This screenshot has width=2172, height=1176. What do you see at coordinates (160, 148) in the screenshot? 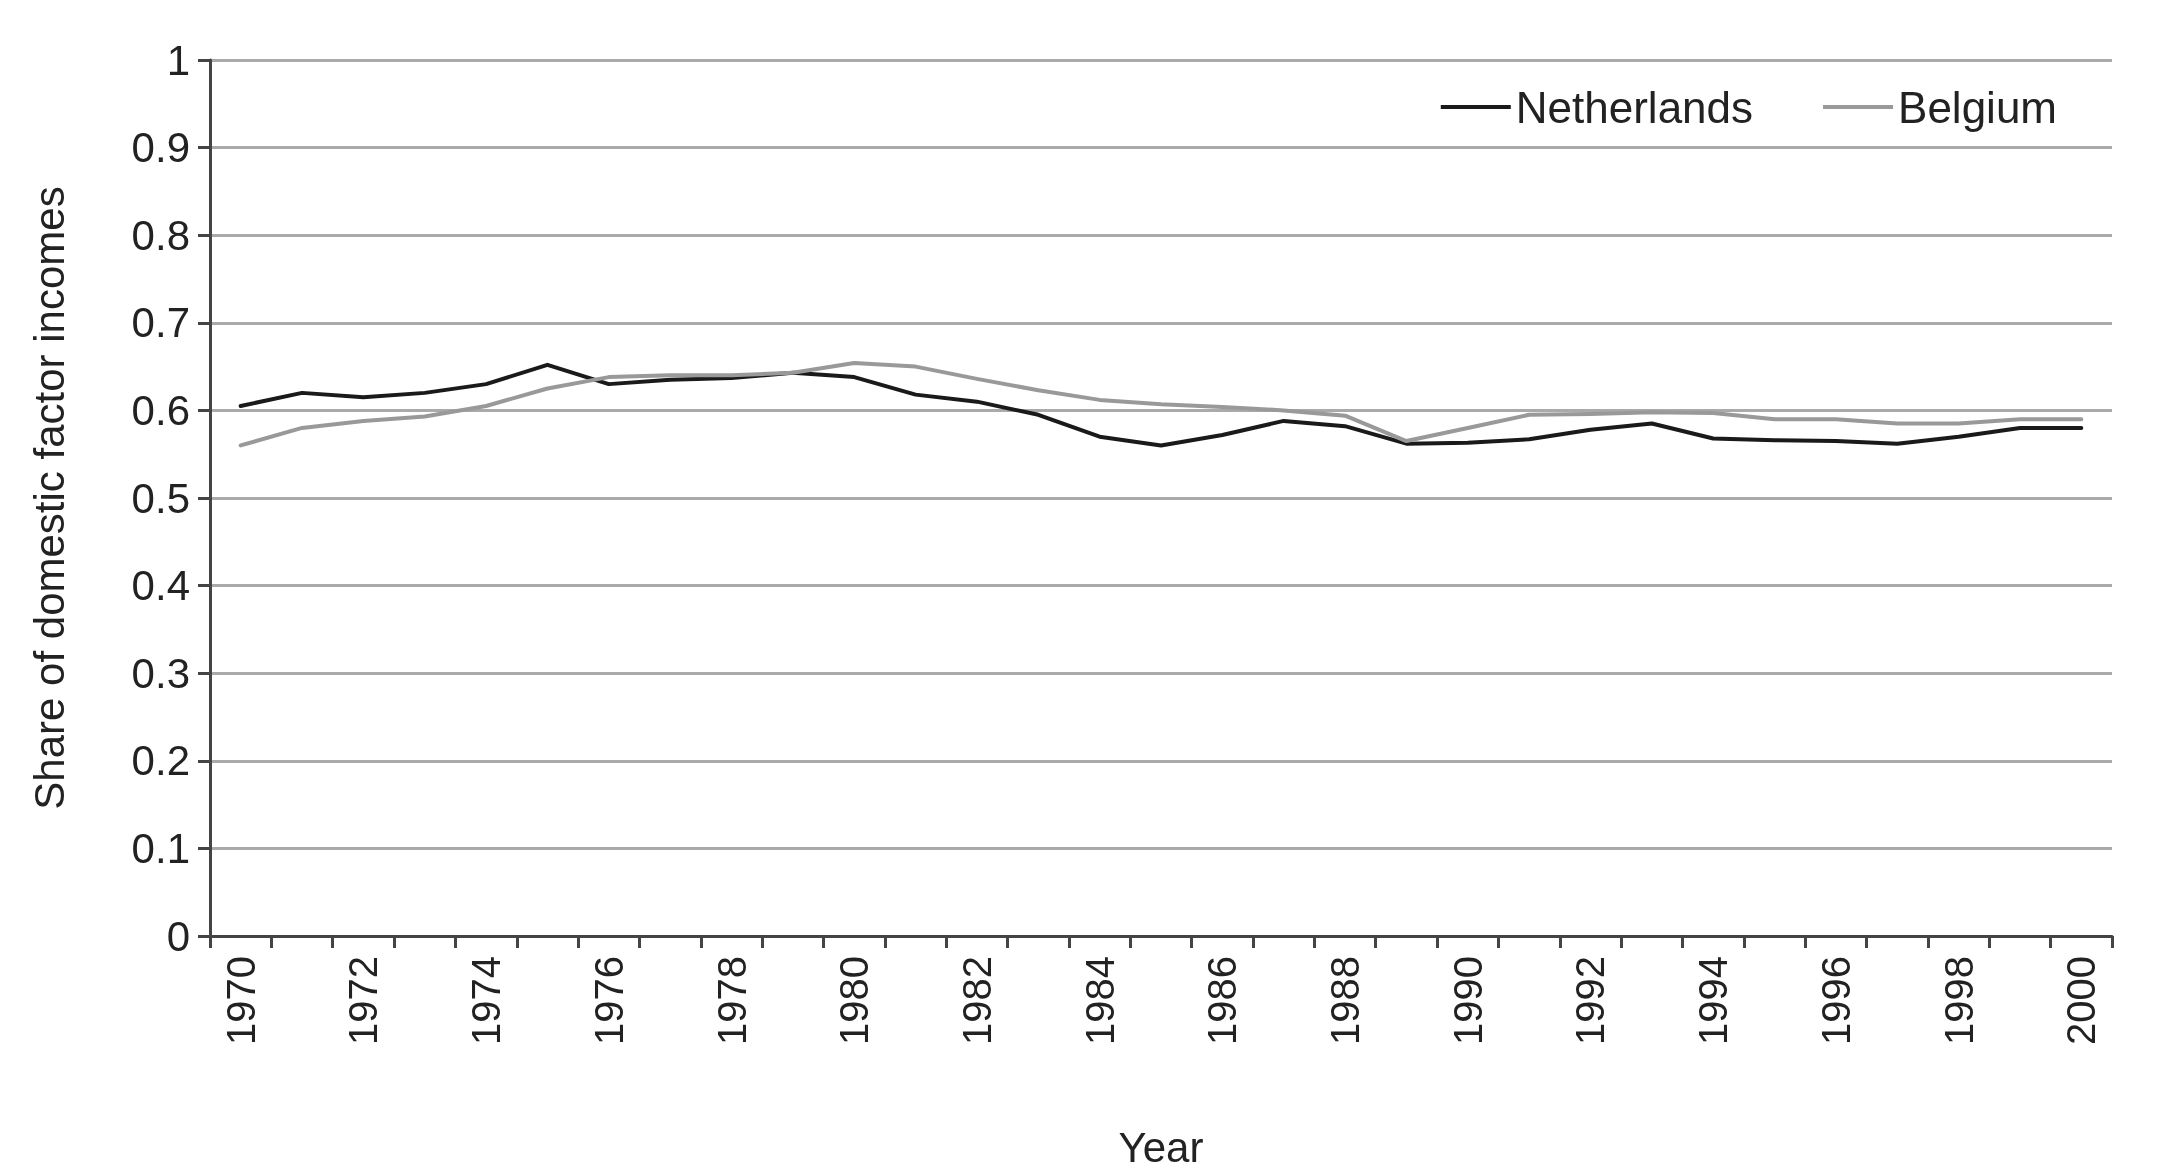
I see `y-tick-label: 0.9` at bounding box center [160, 148].